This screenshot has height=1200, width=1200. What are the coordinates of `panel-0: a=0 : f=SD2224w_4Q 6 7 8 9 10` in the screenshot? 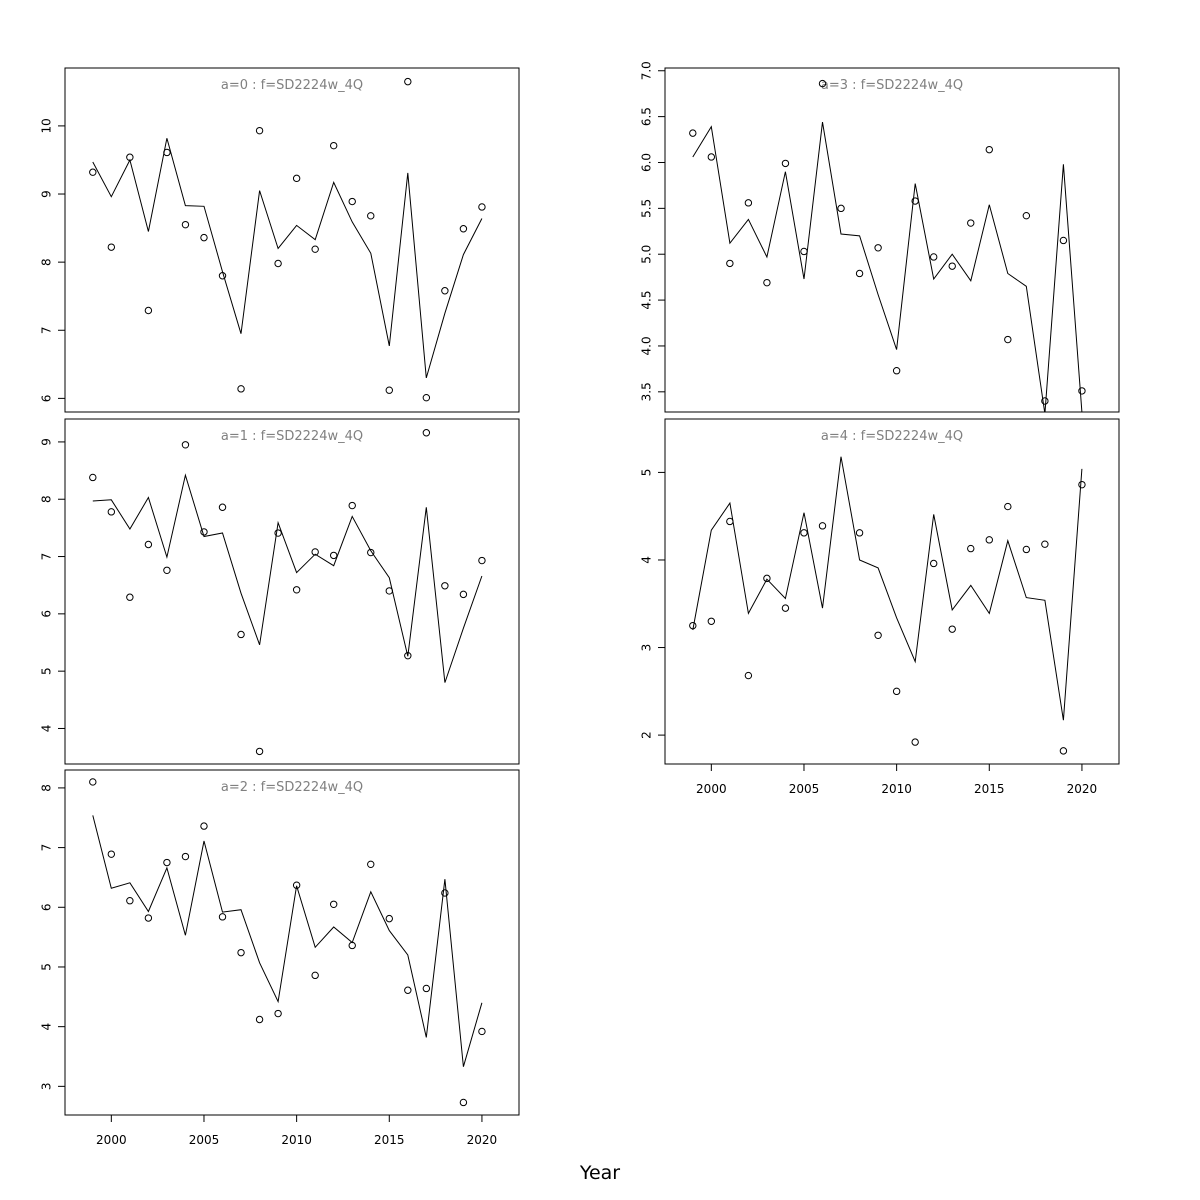 It's located at (280, 240).